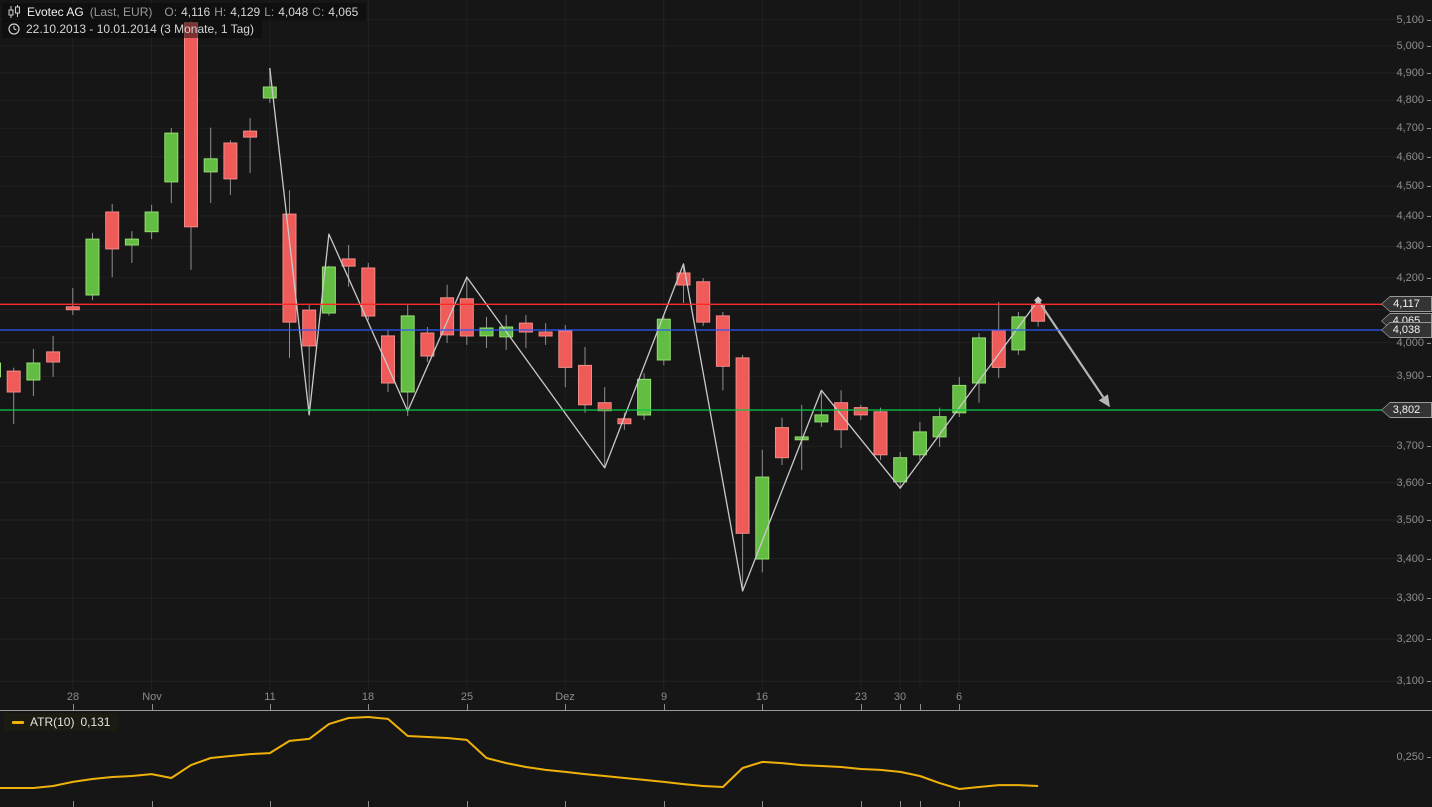 This screenshot has width=1432, height=807. Describe the element at coordinates (388, 359) in the screenshot. I see `candle-19.11.` at that location.